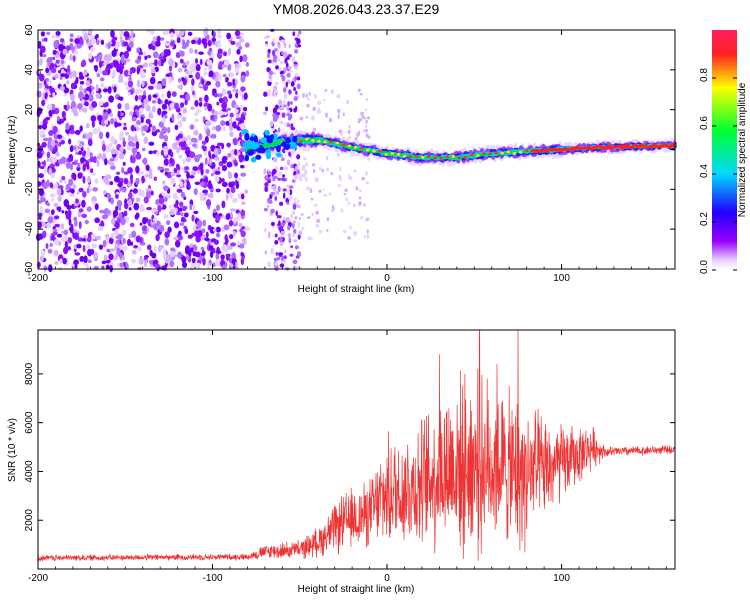  Describe the element at coordinates (38, 278) in the screenshot. I see `spectrogram-x-tick-label: -200` at that location.